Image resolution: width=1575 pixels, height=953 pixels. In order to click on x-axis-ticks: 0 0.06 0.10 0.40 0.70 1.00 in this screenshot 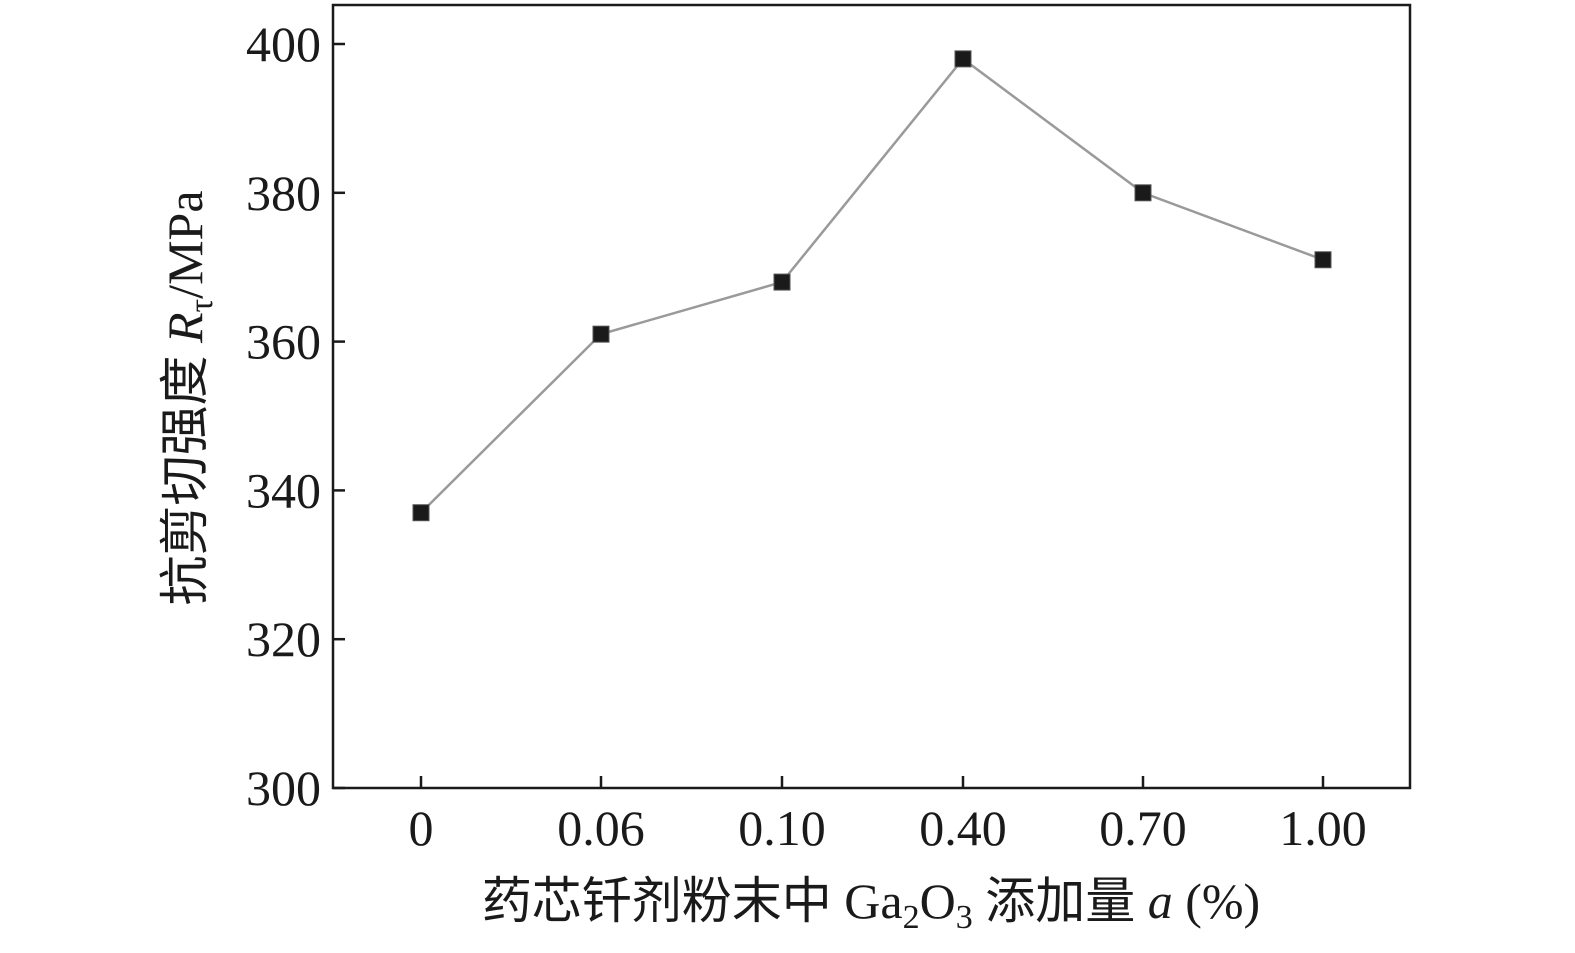, I will do `click(888, 816)`.